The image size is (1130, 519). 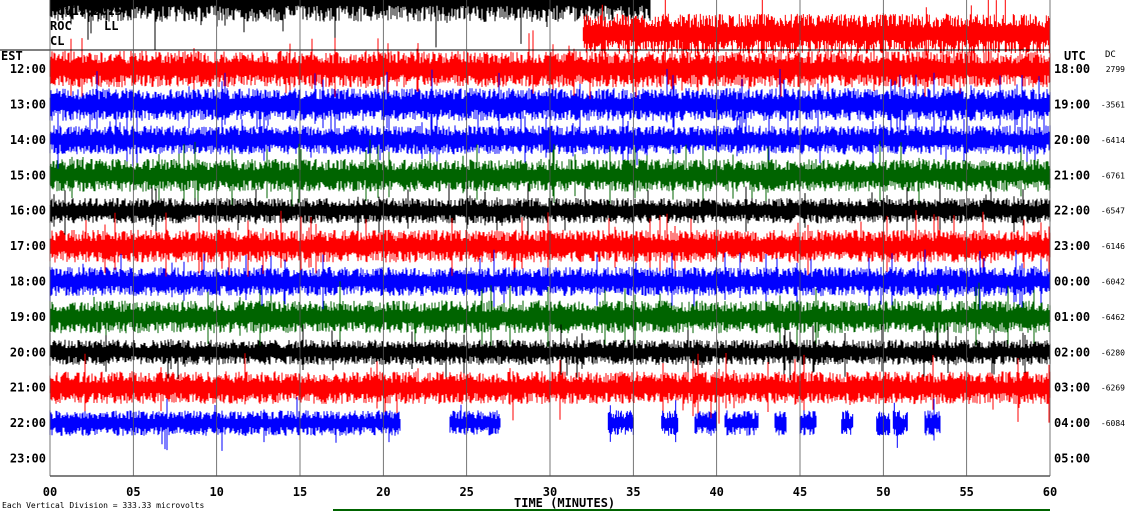 I want to click on est-label-9: 19:00, so click(x=28, y=317).